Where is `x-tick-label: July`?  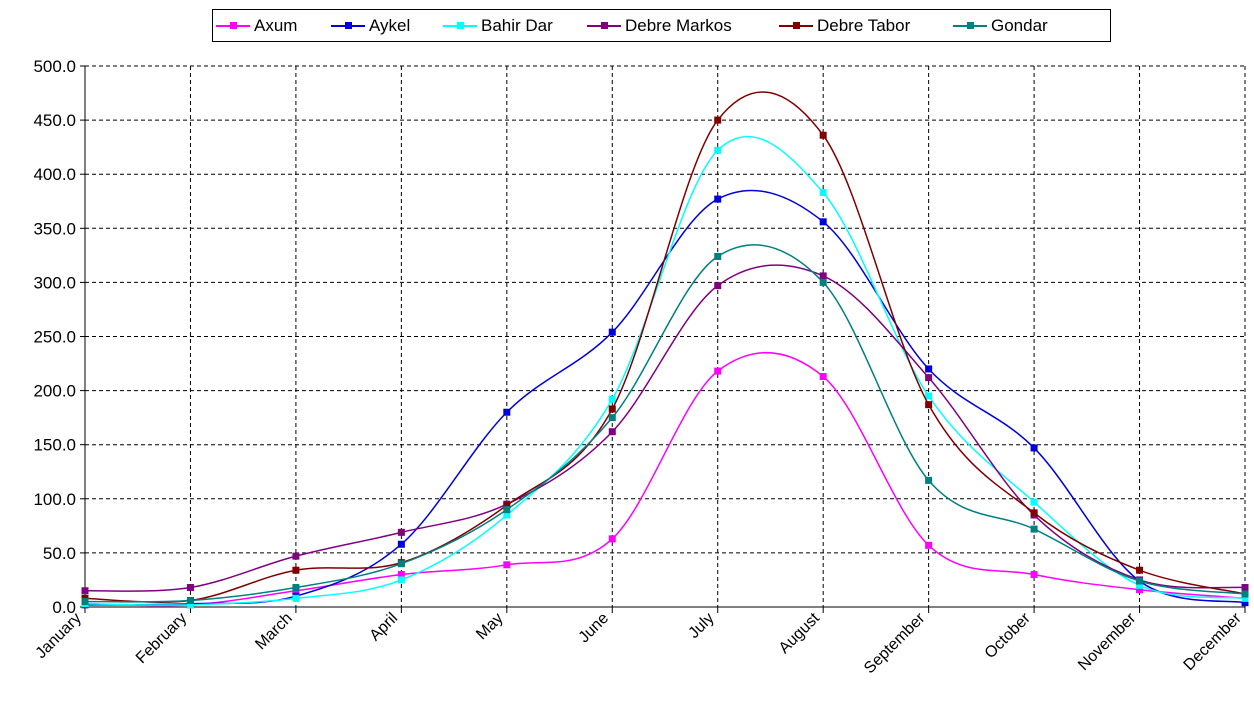
x-tick-label: July is located at coordinates (701, 626).